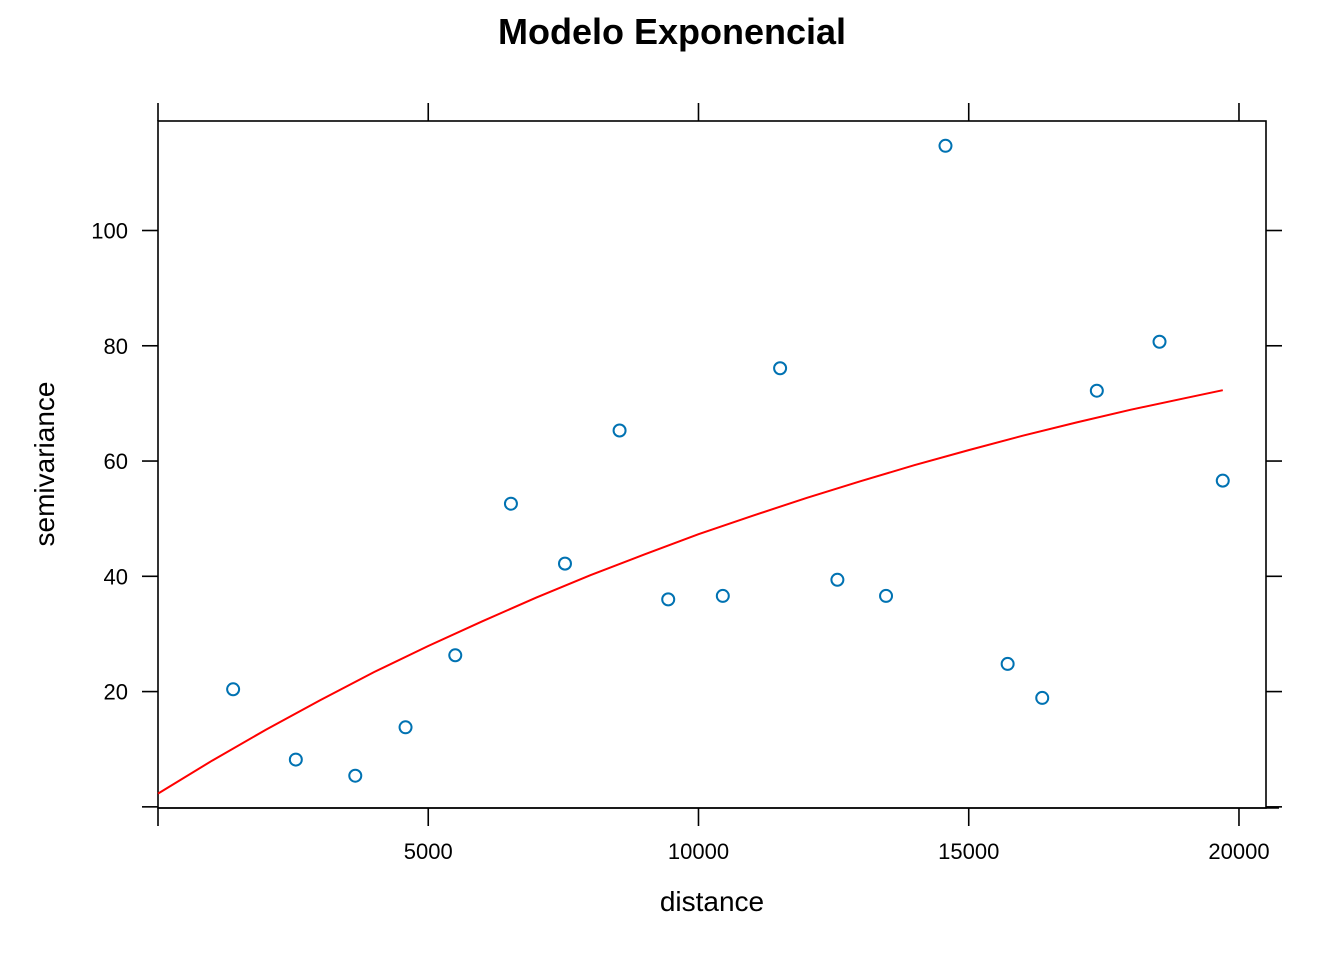 The width and height of the screenshot is (1344, 960). Describe the element at coordinates (44, 464) in the screenshot. I see `y-axis-label: semivariance` at that location.